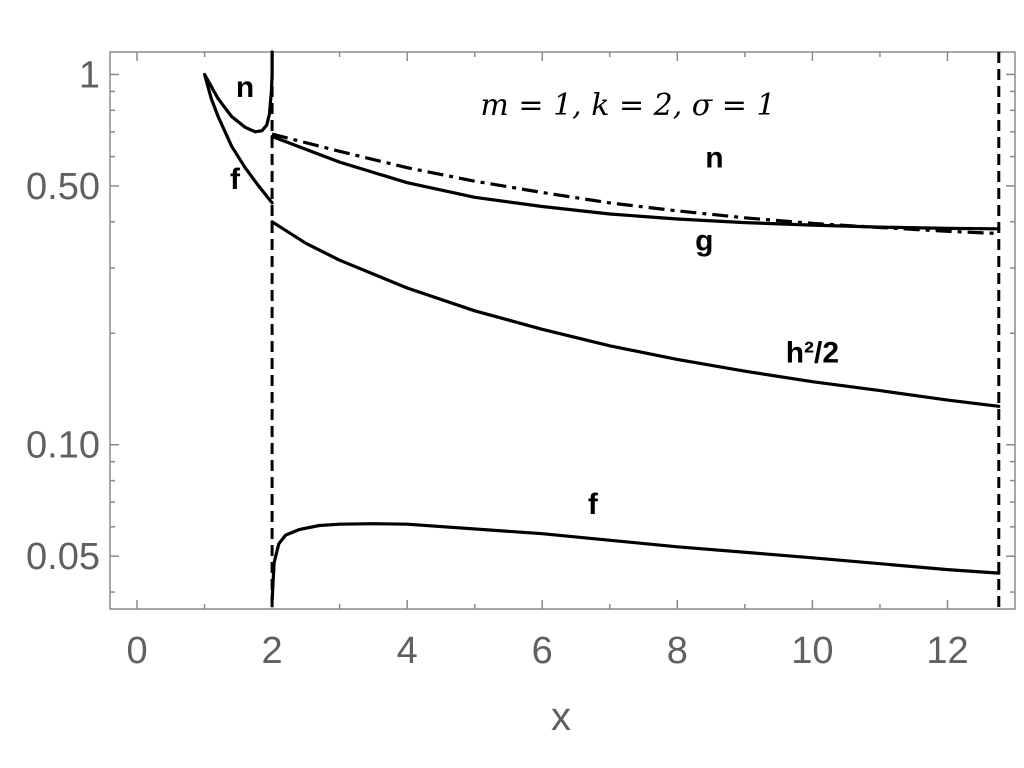 The image size is (1024, 768). I want to click on curve-n-outer, so click(635, 184).